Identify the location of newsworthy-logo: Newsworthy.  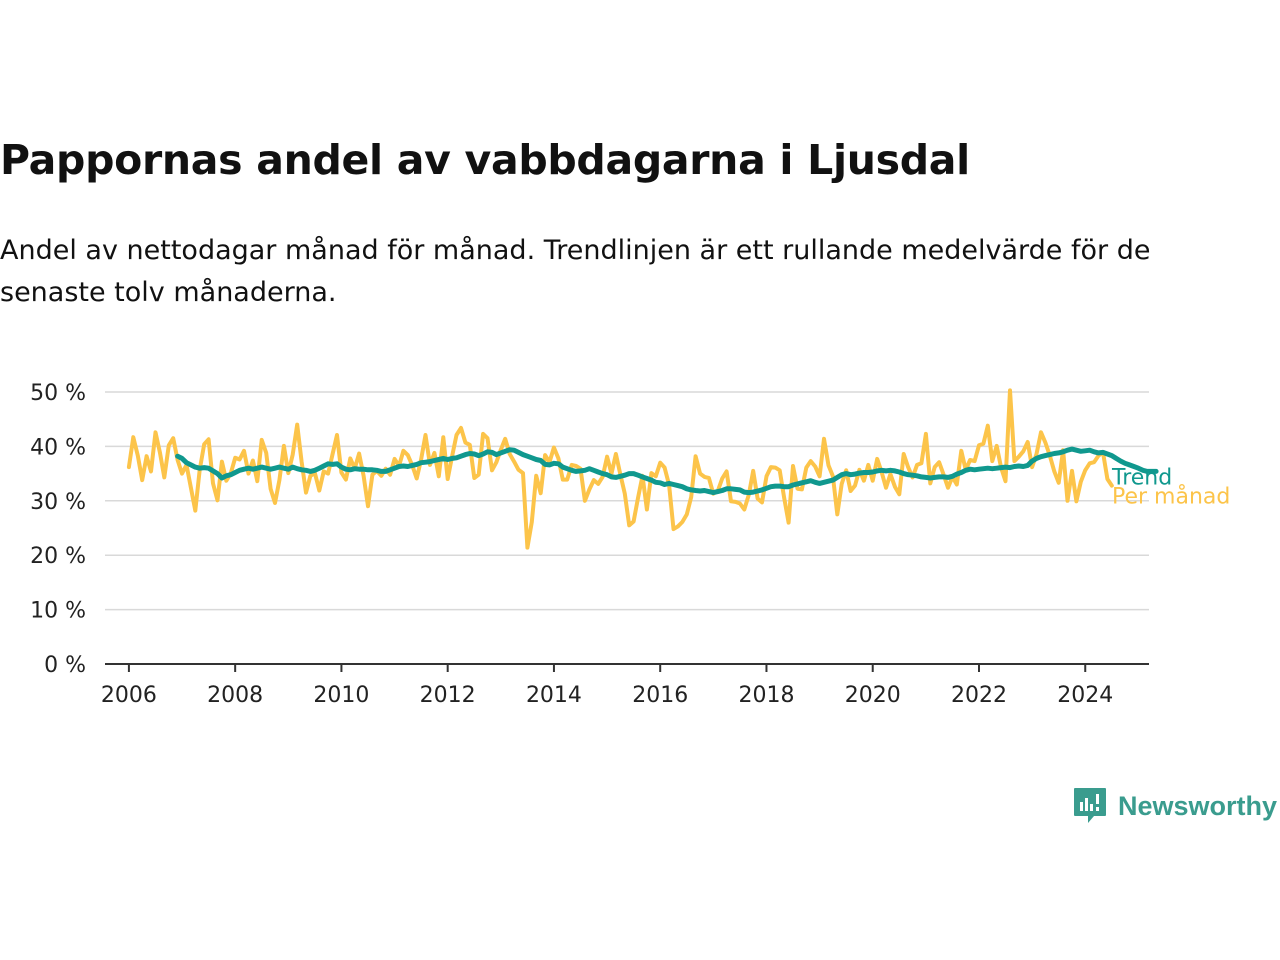
(1174, 806).